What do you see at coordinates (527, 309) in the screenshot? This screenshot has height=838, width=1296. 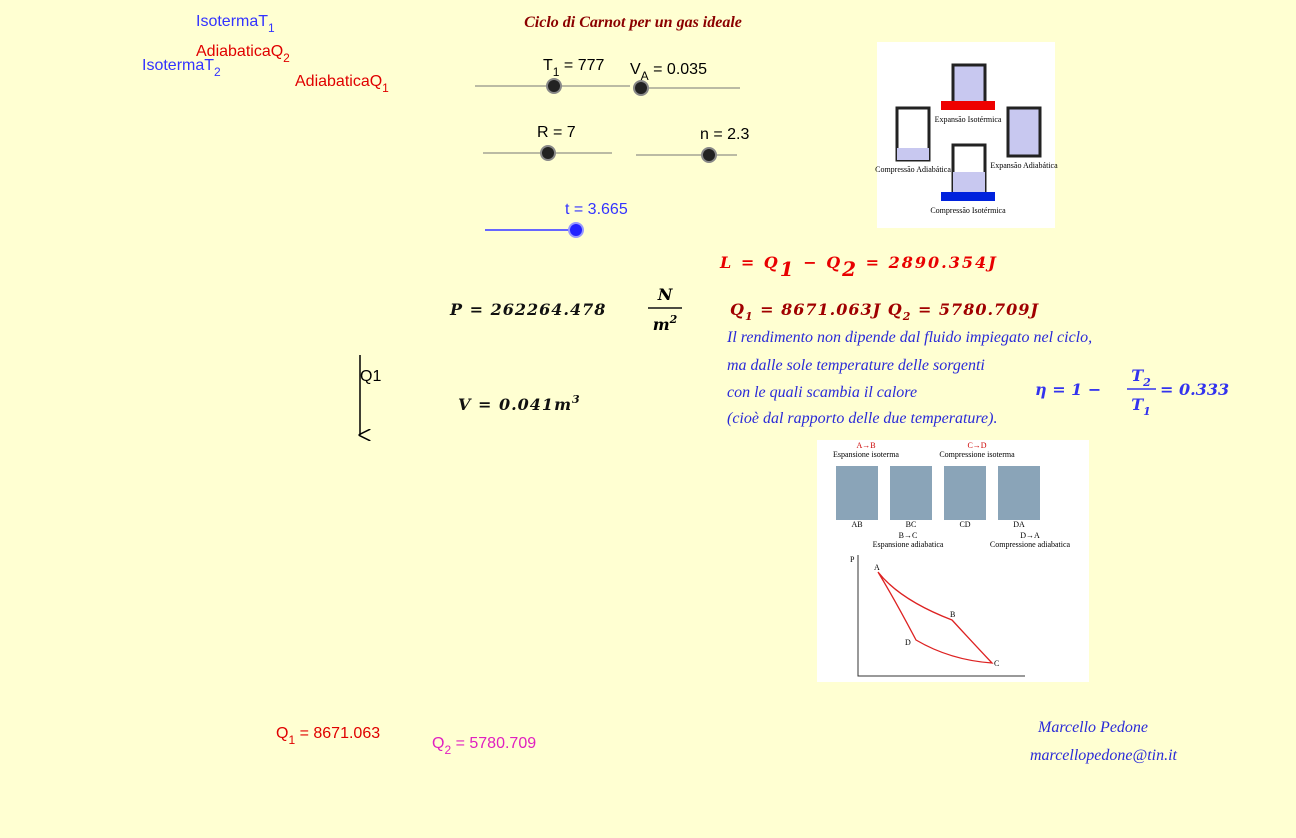 I see `t: P = 262264.478` at bounding box center [527, 309].